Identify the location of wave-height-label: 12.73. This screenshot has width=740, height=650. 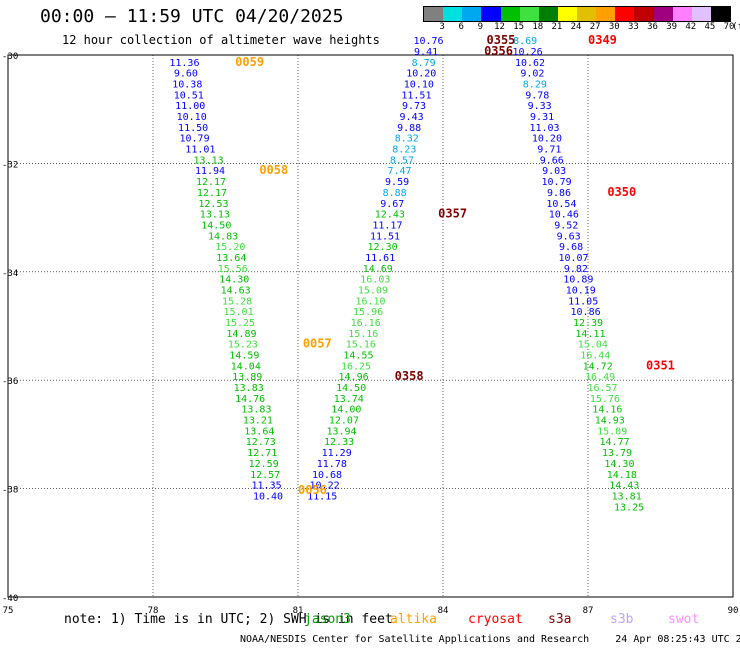
(261, 442).